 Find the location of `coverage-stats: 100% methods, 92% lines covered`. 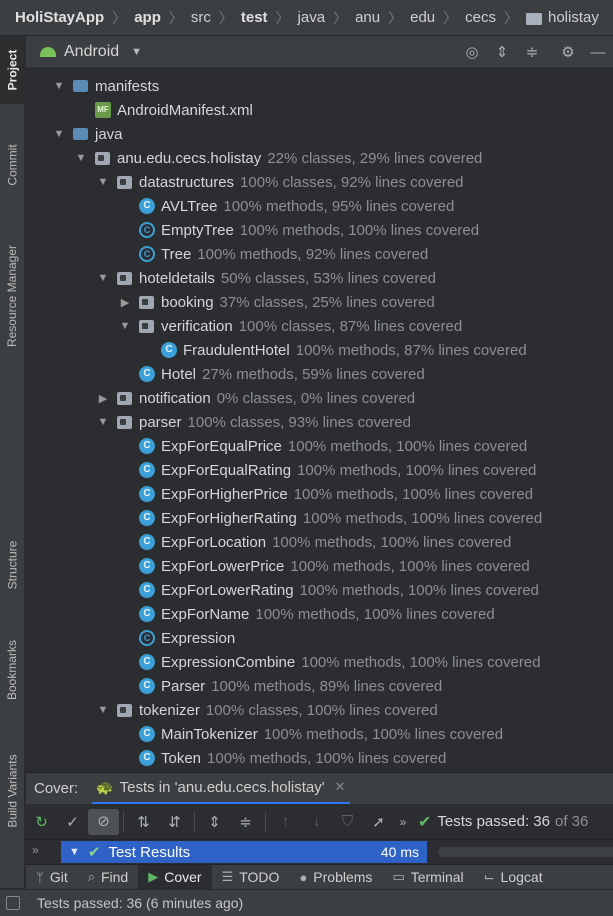

coverage-stats: 100% methods, 92% lines covered is located at coordinates (313, 254).